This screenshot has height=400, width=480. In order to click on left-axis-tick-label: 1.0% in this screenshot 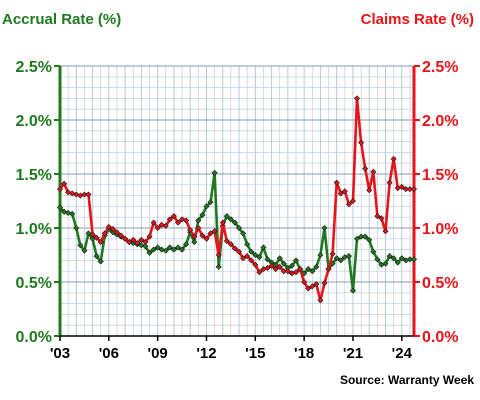, I will do `click(34, 229)`.